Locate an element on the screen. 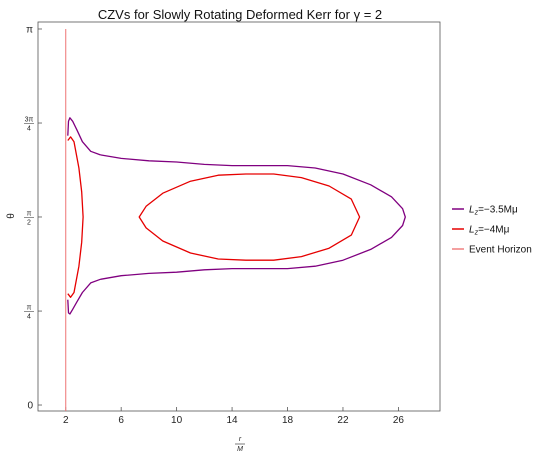 This screenshot has height=453, width=543. legend-label: Lz=−4Mμ is located at coordinates (489, 231).